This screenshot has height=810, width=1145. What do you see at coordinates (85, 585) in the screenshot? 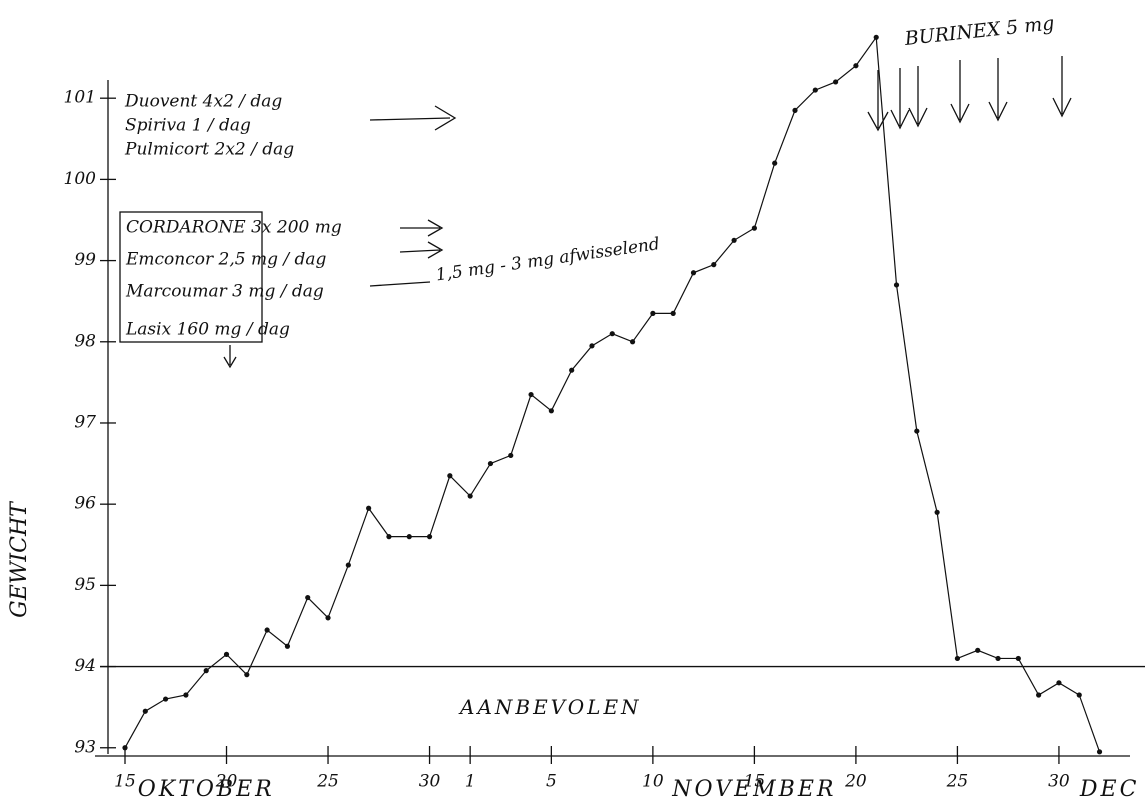
I see `y-tick-label: 95` at bounding box center [85, 585].